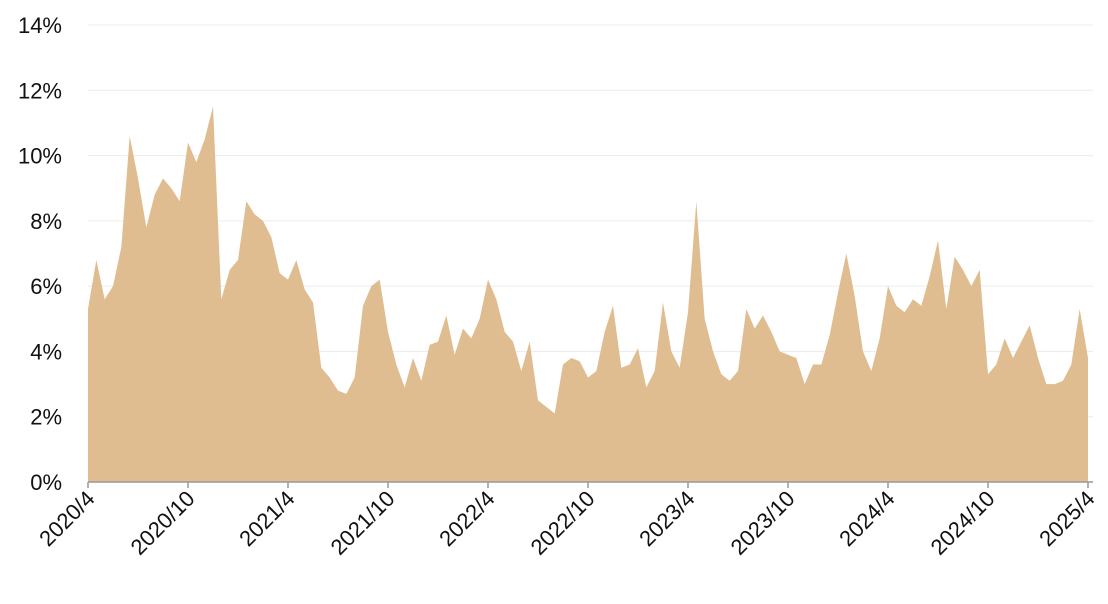 The image size is (1108, 604). I want to click on x-tick-label: 2021/4, so click(266, 518).